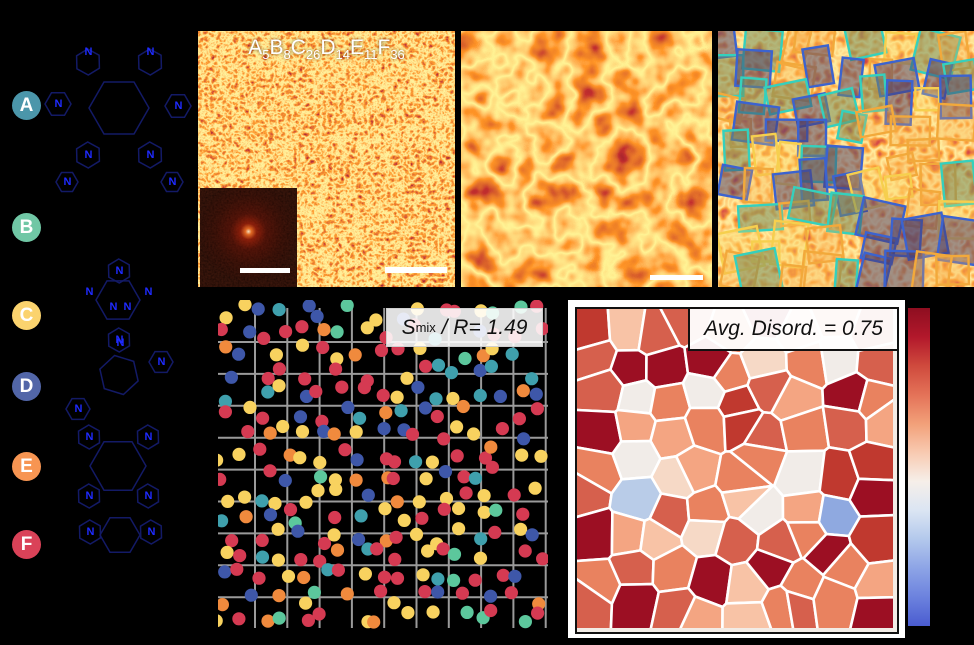  Describe the element at coordinates (26, 544) in the screenshot. I see `legend-item-f: F` at that location.